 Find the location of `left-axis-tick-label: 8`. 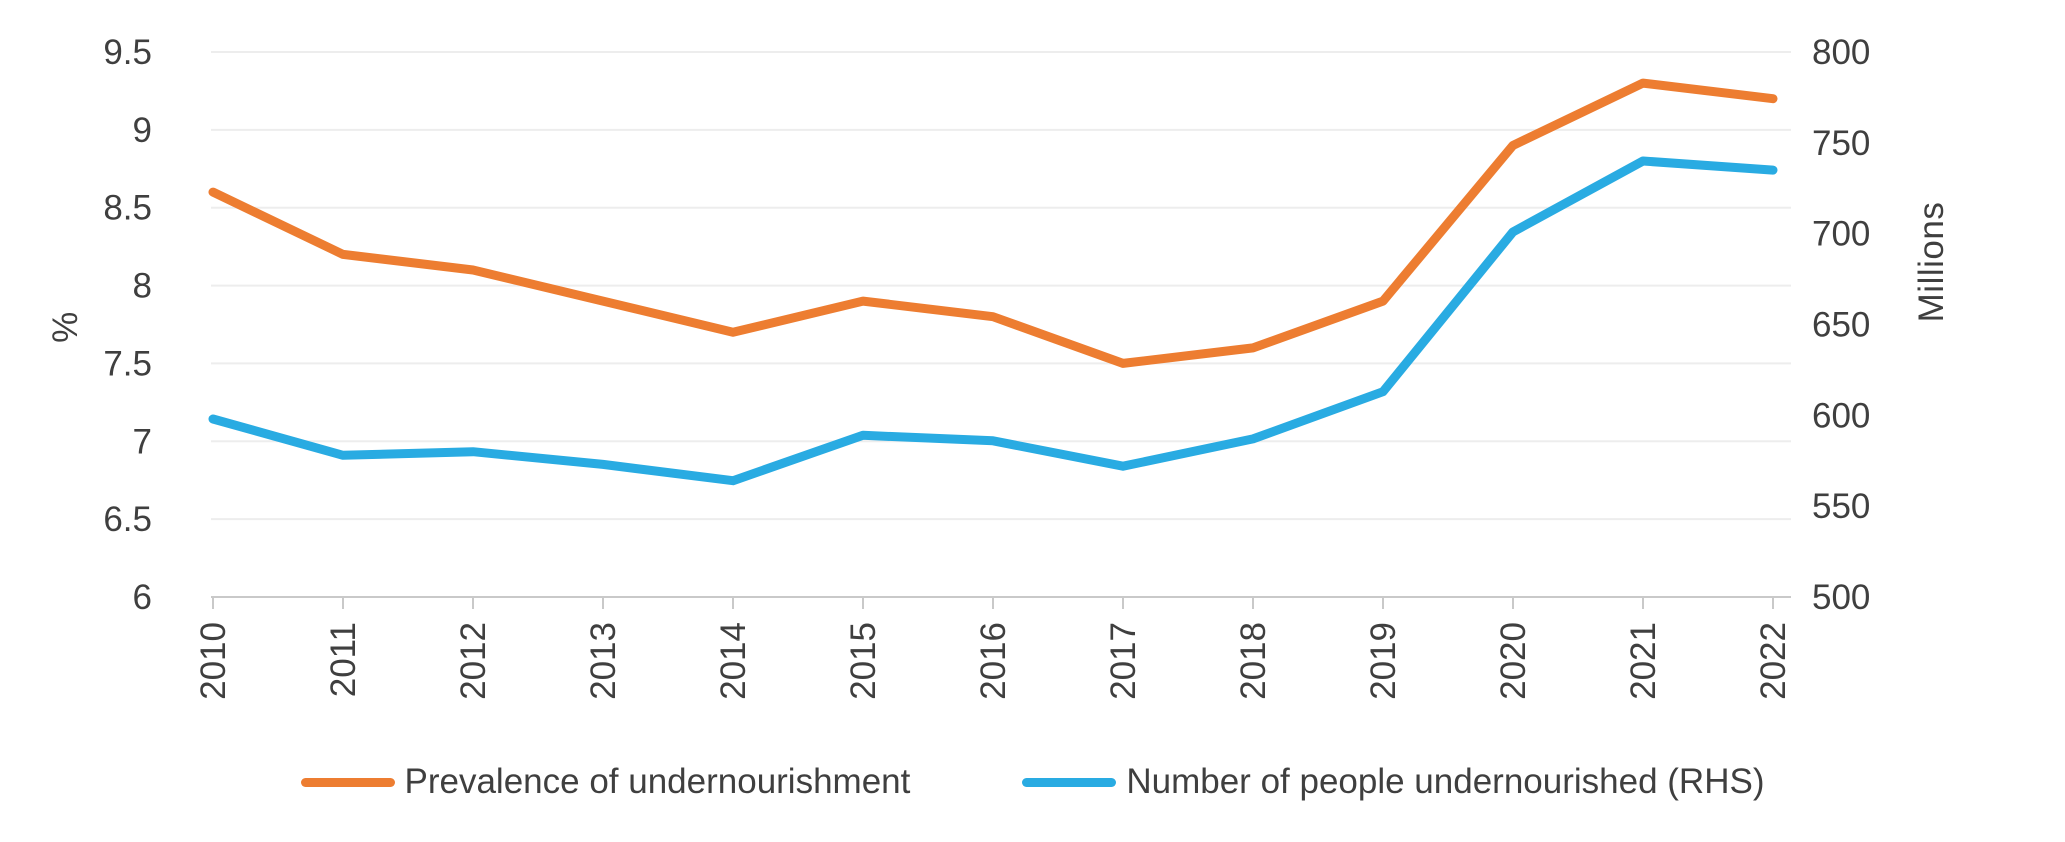

left-axis-tick-label: 8 is located at coordinates (142, 286).